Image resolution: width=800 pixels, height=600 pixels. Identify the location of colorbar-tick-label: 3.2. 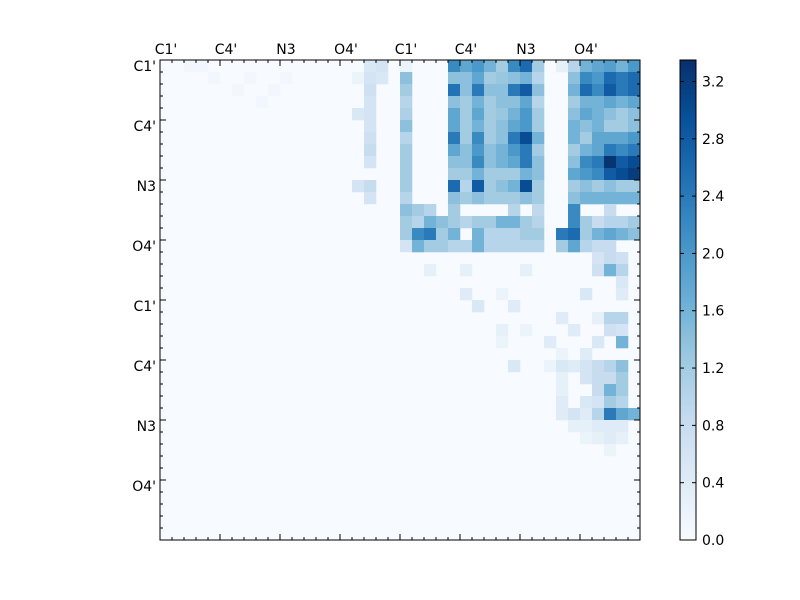
(713, 82).